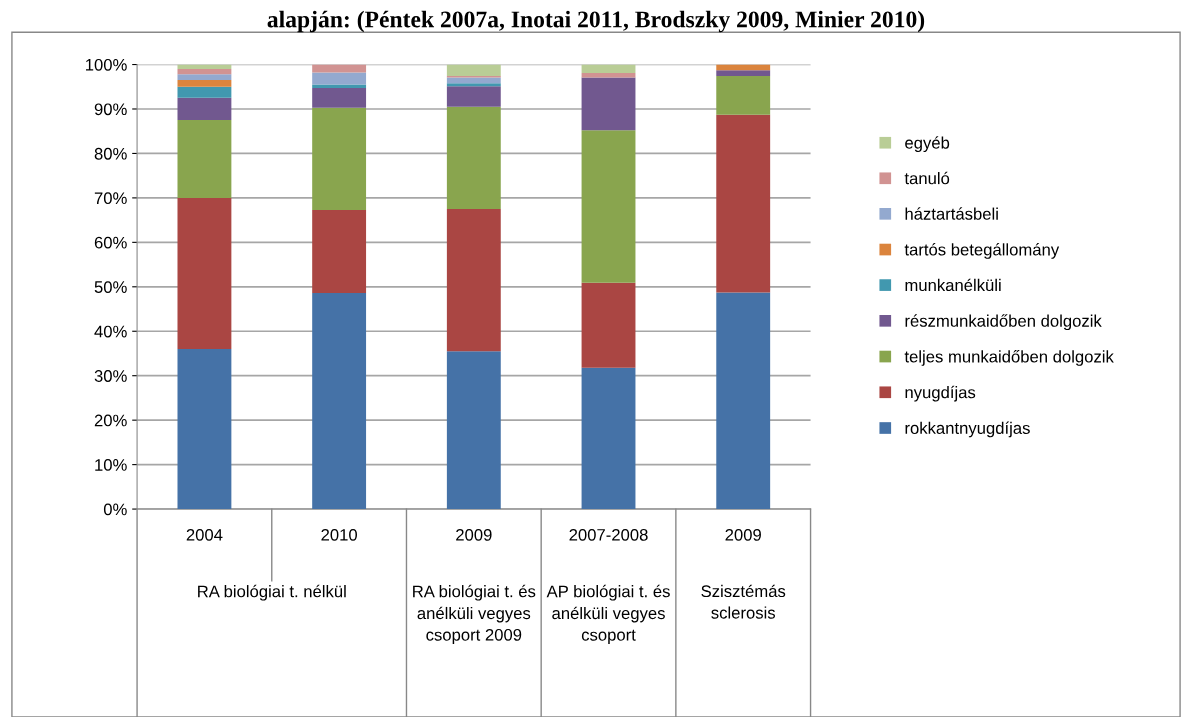 The image size is (1192, 717). I want to click on y-tick-label: 30%, so click(110, 376).